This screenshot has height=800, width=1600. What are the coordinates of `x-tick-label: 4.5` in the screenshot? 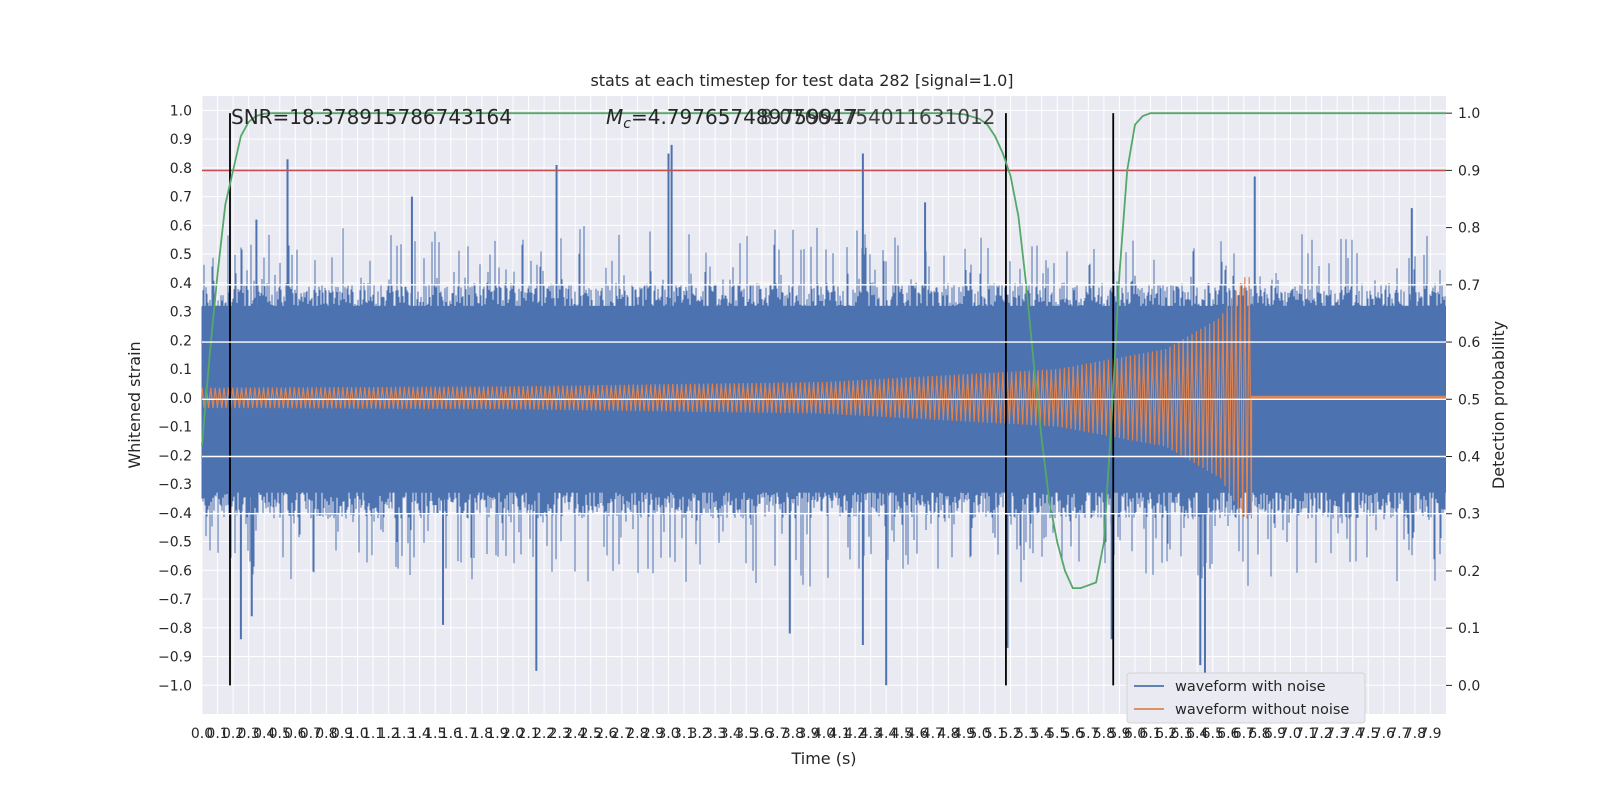 It's located at (902, 734).